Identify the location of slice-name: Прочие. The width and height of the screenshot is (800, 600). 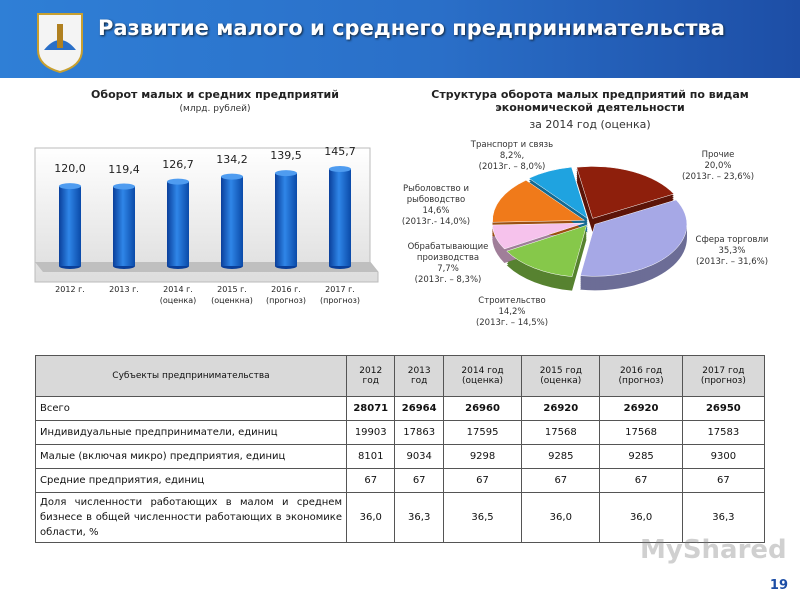
(718, 155).